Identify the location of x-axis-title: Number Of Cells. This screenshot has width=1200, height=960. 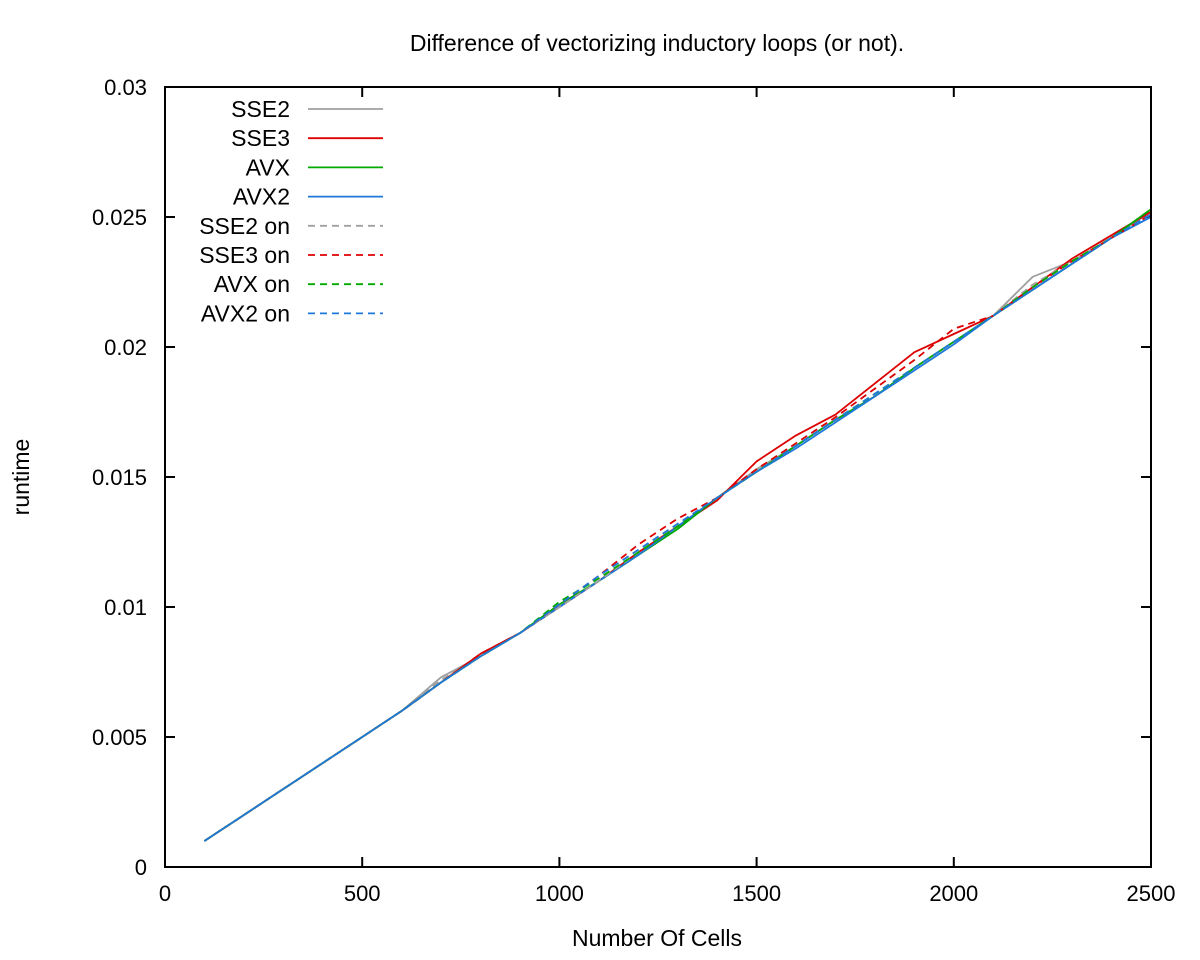
(657, 938).